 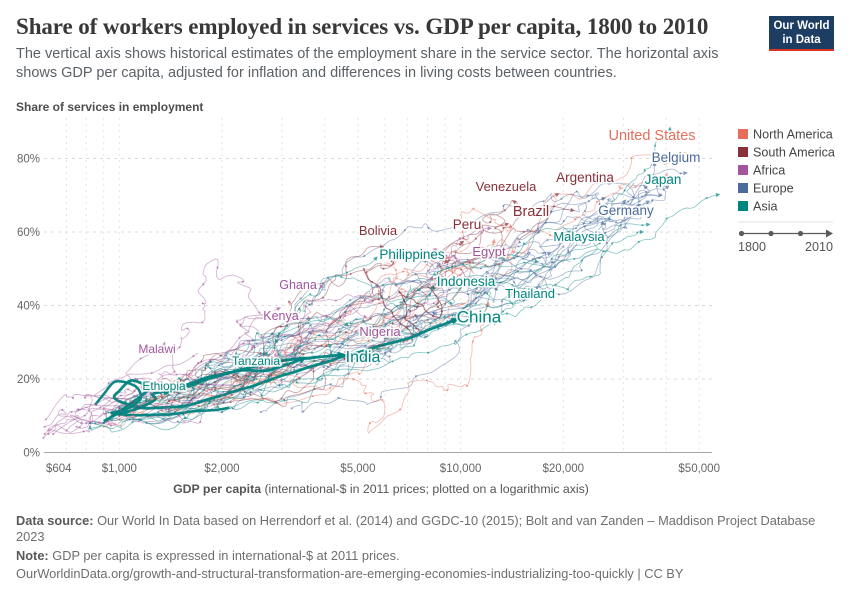 What do you see at coordinates (467, 224) in the screenshot?
I see `svg-text: Peru` at bounding box center [467, 224].